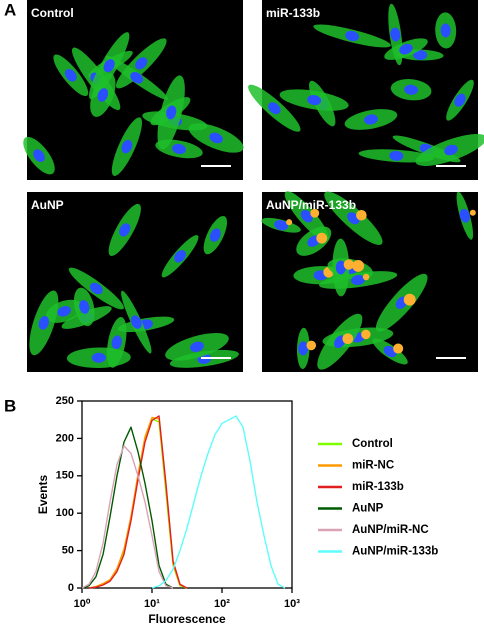 Image resolution: width=484 pixels, height=631 pixels. Describe the element at coordinates (10, 405) in the screenshot. I see `panel-letter: B` at that location.